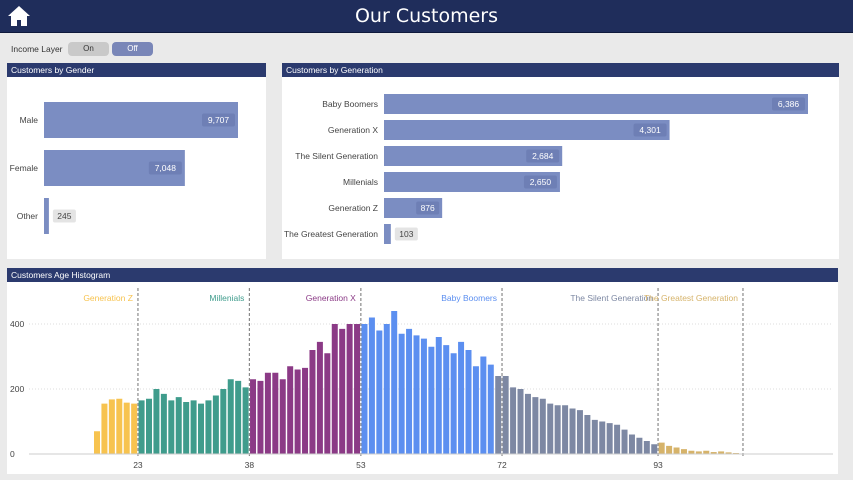 The image size is (853, 480). Describe the element at coordinates (88, 49) in the screenshot. I see `income-layer-on-button: On` at that location.